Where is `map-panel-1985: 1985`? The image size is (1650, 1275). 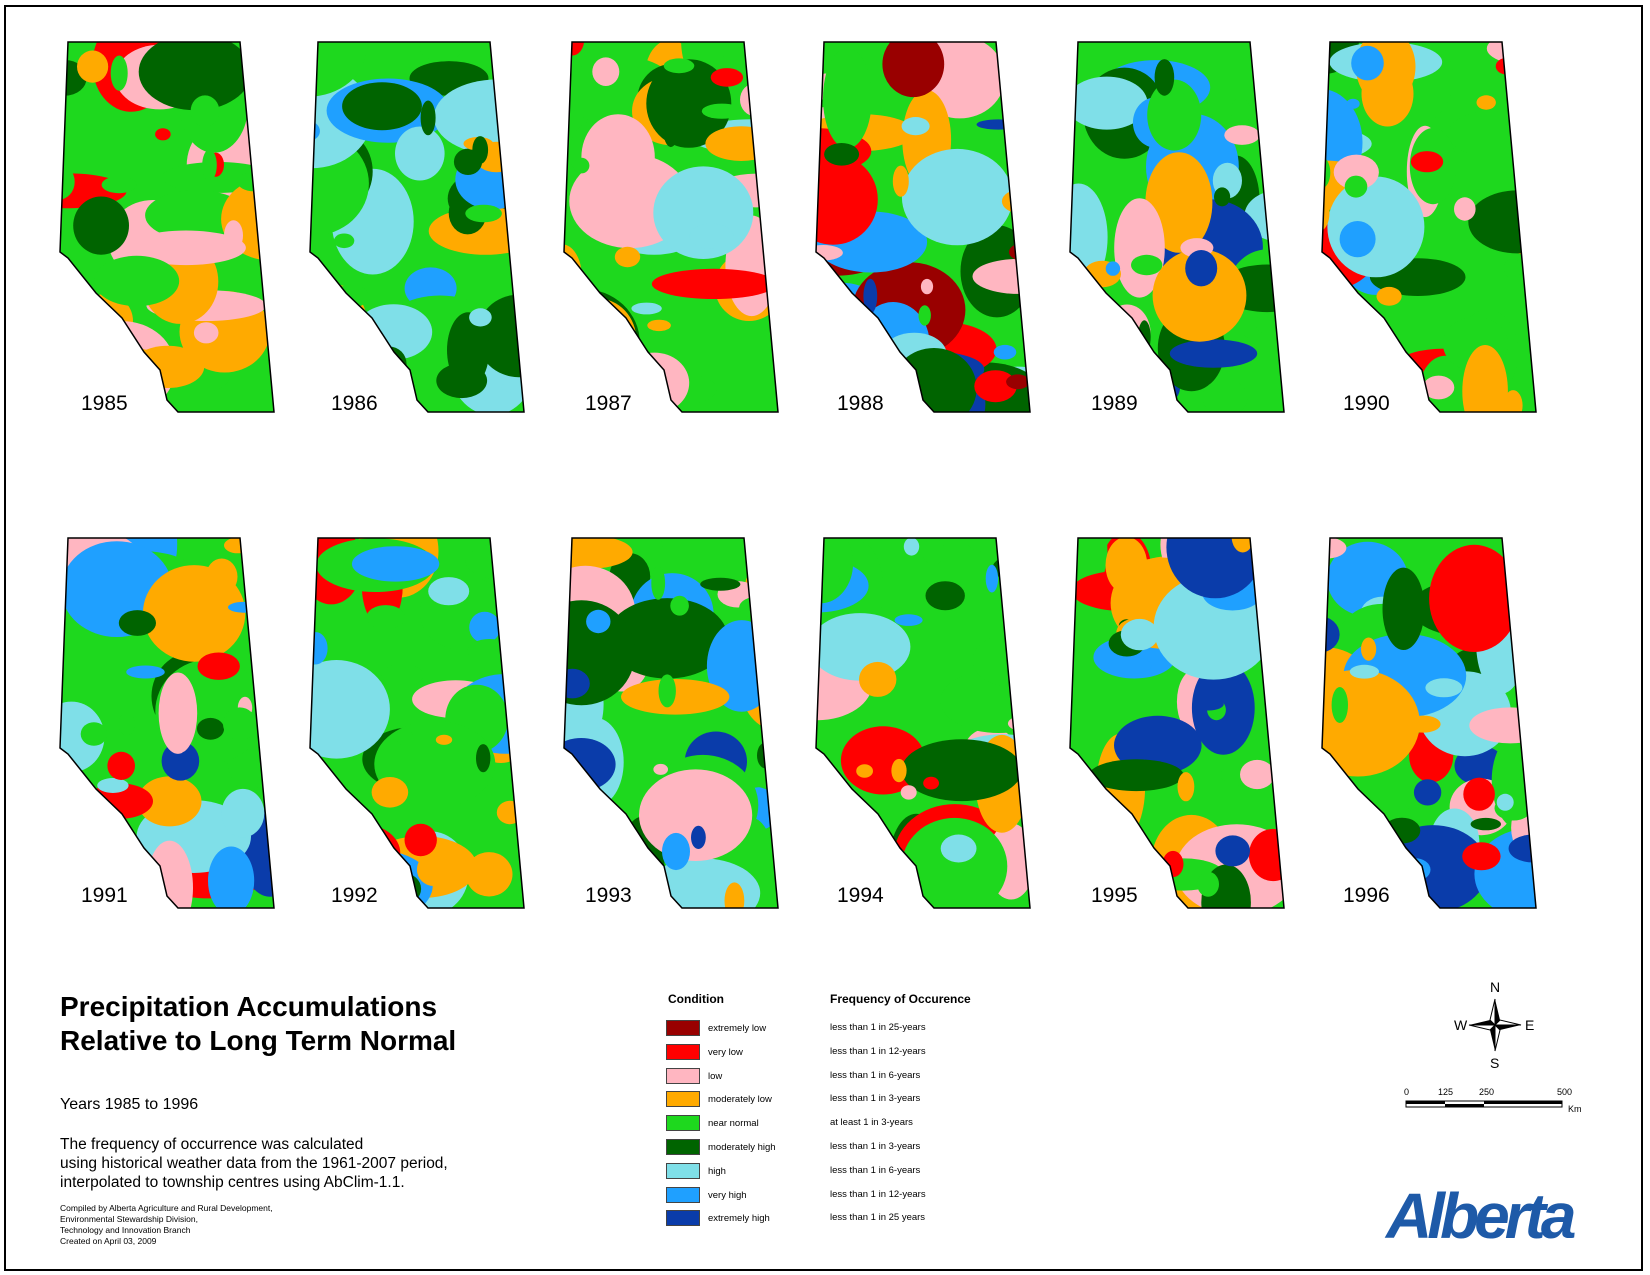
map-panel-1985: 1985 is located at coordinates (171, 240).